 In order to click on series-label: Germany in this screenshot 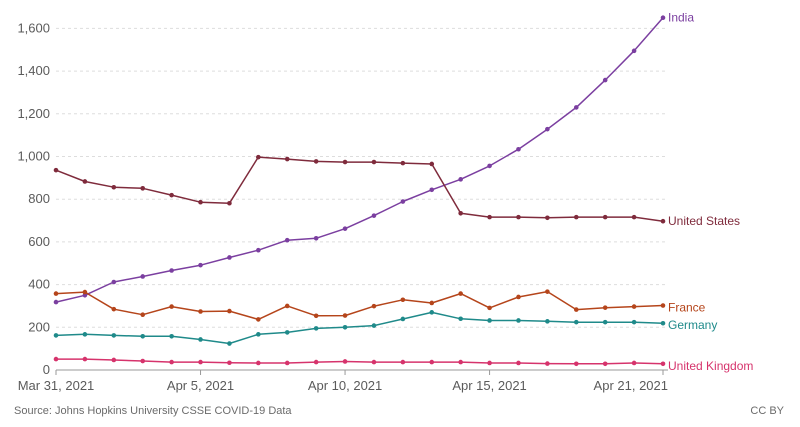, I will do `click(692, 325)`.